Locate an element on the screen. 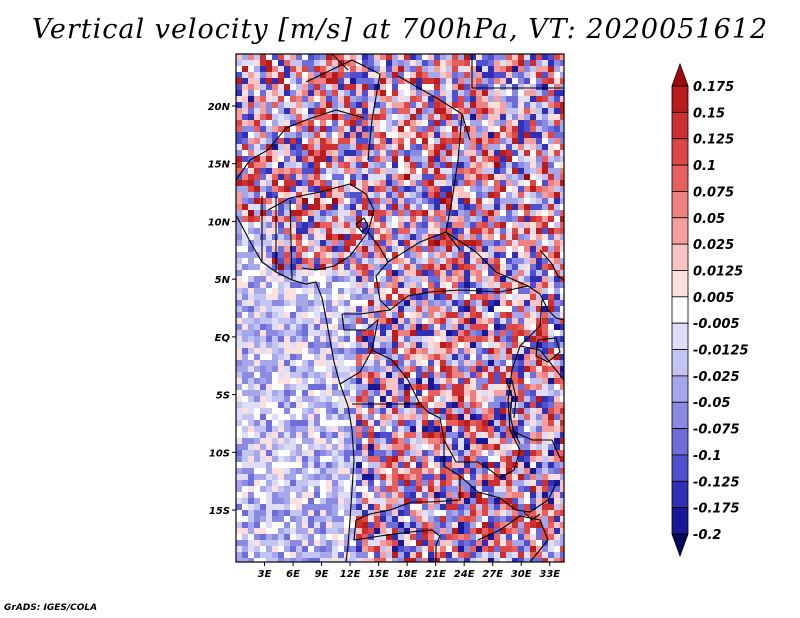 The width and height of the screenshot is (800, 618). lat-label: 5S is located at coordinates (223, 396).